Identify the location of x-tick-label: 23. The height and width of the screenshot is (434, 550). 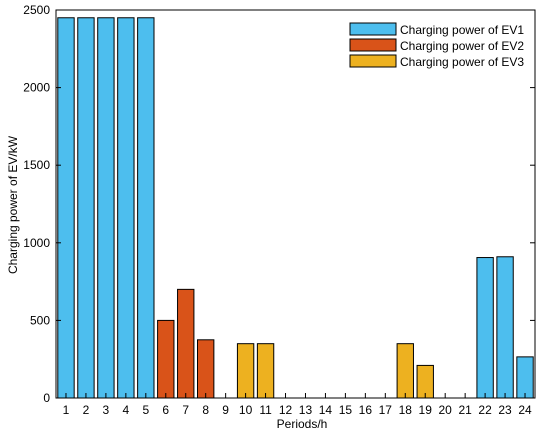
(505, 410).